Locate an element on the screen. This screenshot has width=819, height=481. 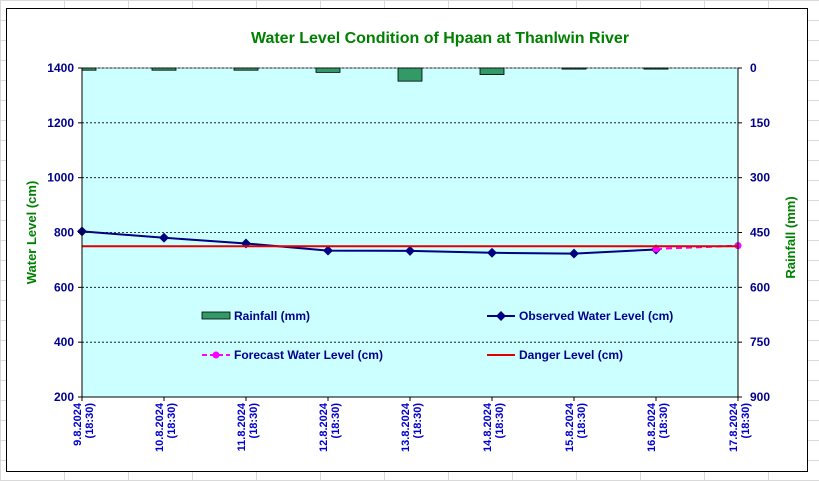
legend-label: Rainfall (mm) is located at coordinates (272, 316).